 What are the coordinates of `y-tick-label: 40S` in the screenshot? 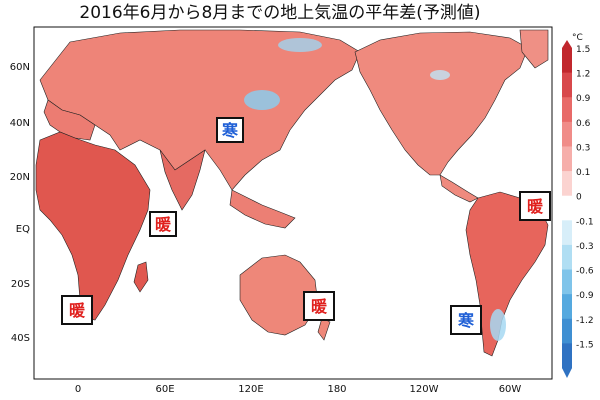 It's located at (20, 338).